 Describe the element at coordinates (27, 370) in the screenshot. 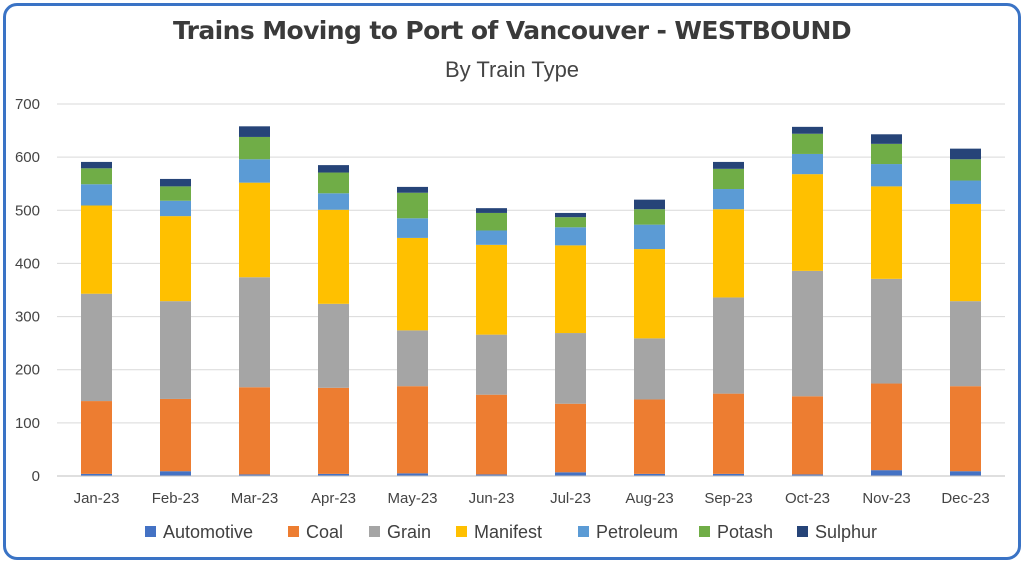

I see `y-tick-label: 200` at that location.